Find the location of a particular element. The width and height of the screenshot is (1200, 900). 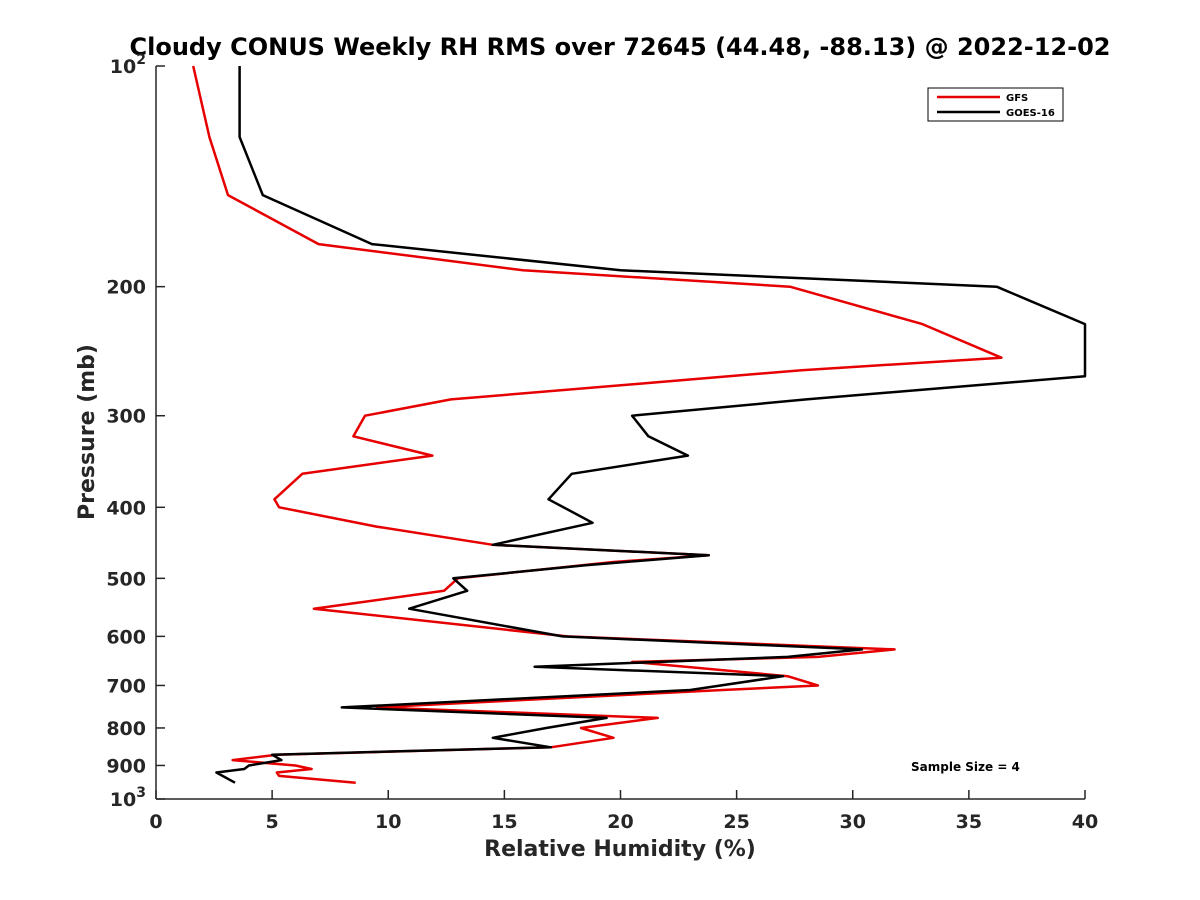

y-tick-label: 300 is located at coordinates (126, 417).